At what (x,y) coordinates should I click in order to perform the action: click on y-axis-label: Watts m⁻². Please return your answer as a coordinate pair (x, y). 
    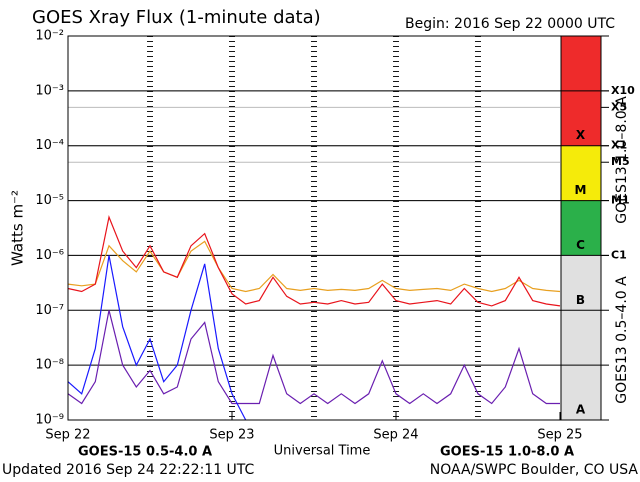
    Looking at the image, I should click on (18, 228).